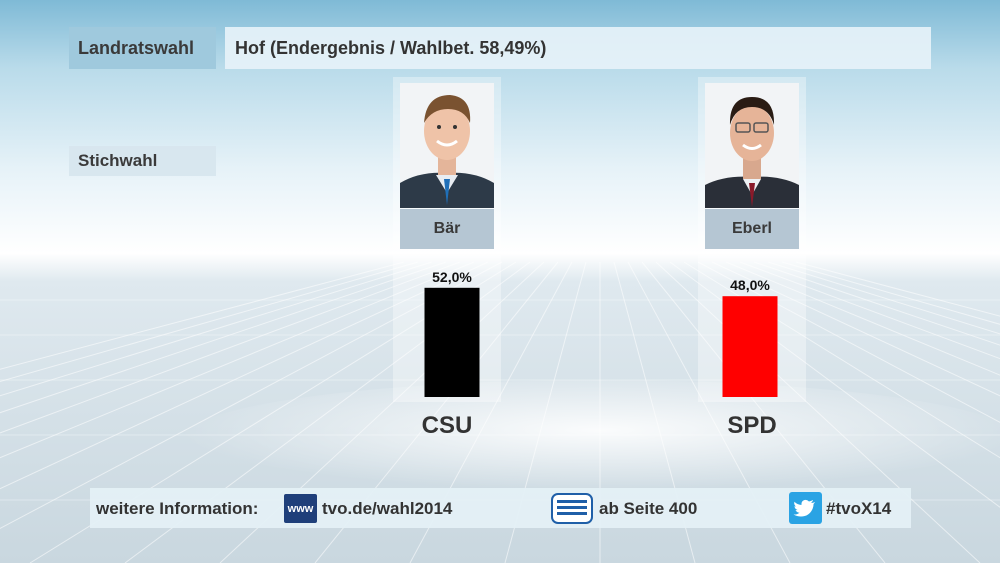 The image size is (1000, 563). I want to click on www-icon-text: www, so click(300, 508).